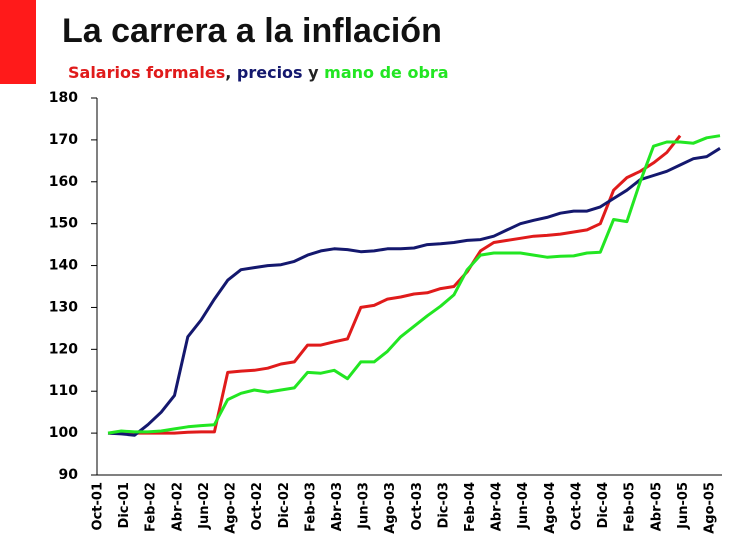  What do you see at coordinates (656, 506) in the screenshot?
I see `x-tick-label: Abr-05` at bounding box center [656, 506].